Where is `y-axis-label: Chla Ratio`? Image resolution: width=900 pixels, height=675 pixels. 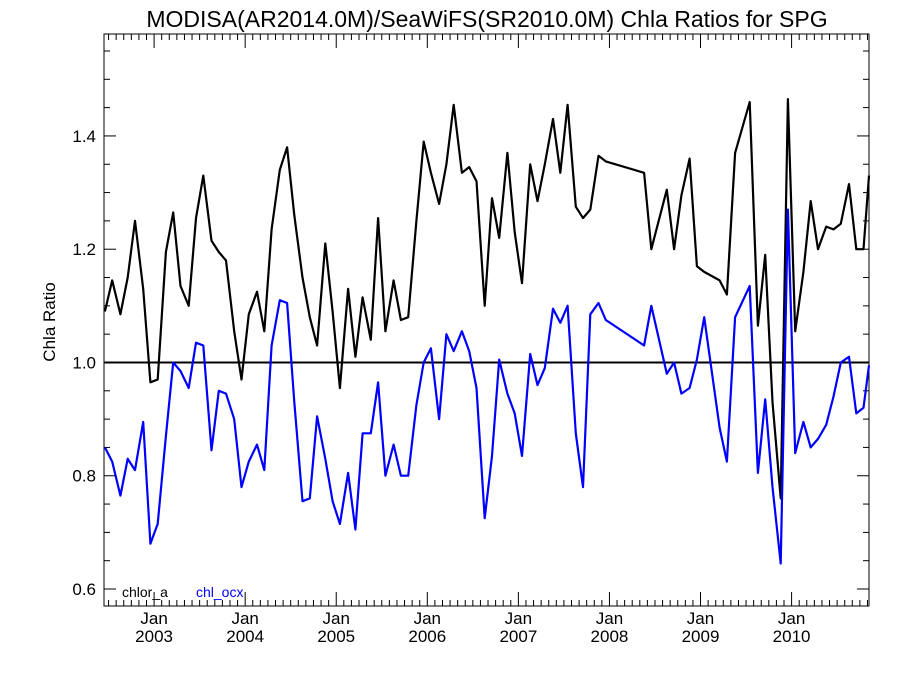
y-axis-label: Chla Ratio is located at coordinates (49, 321).